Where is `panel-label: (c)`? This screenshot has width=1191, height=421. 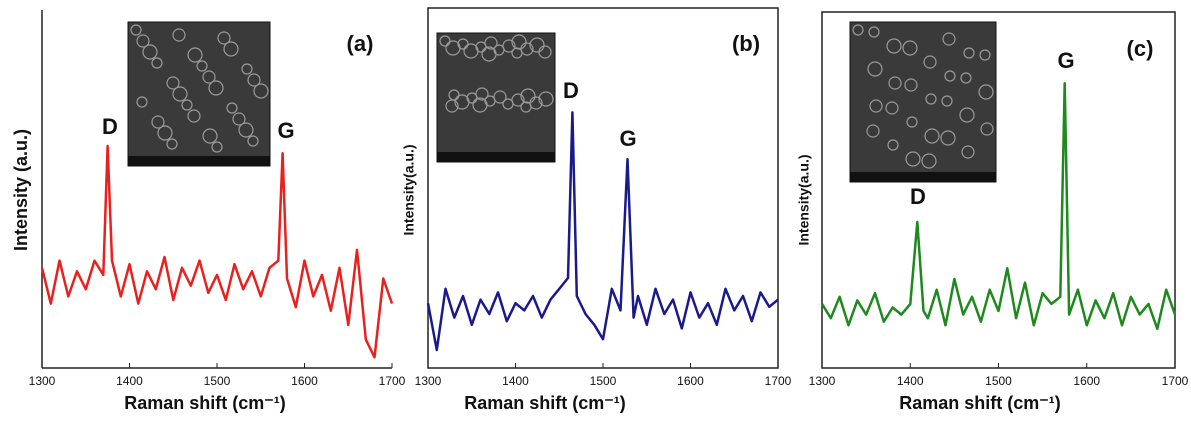 panel-label: (c) is located at coordinates (1140, 48).